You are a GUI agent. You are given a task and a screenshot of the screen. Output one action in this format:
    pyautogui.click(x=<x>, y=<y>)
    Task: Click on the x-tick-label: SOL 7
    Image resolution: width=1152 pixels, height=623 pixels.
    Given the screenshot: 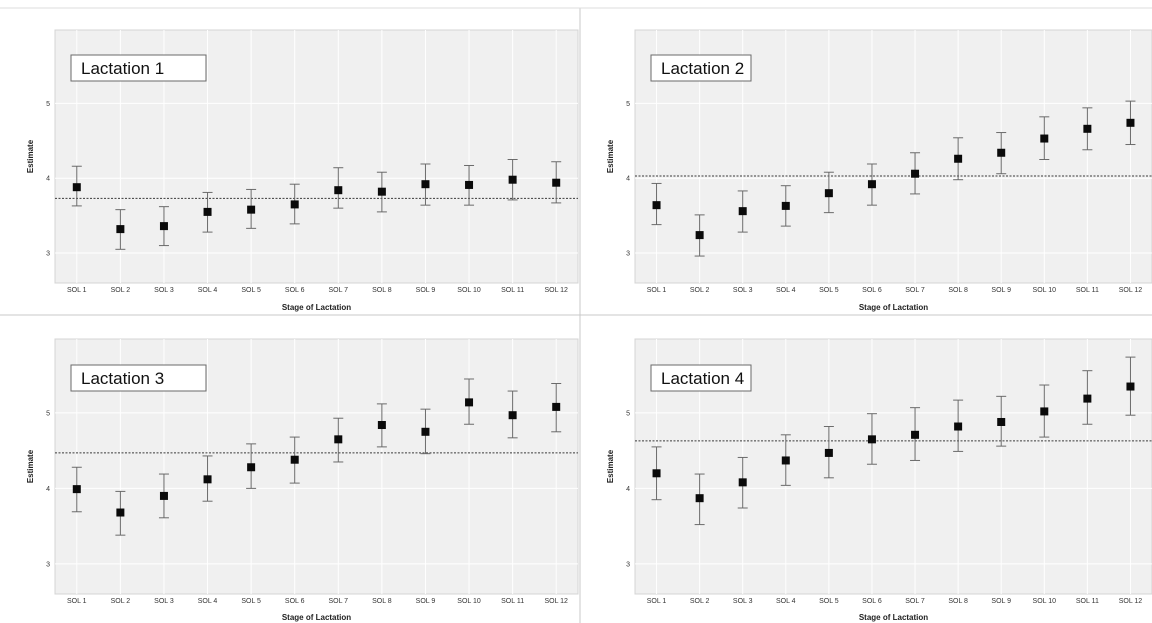 What is the action you would take?
    pyautogui.click(x=338, y=290)
    